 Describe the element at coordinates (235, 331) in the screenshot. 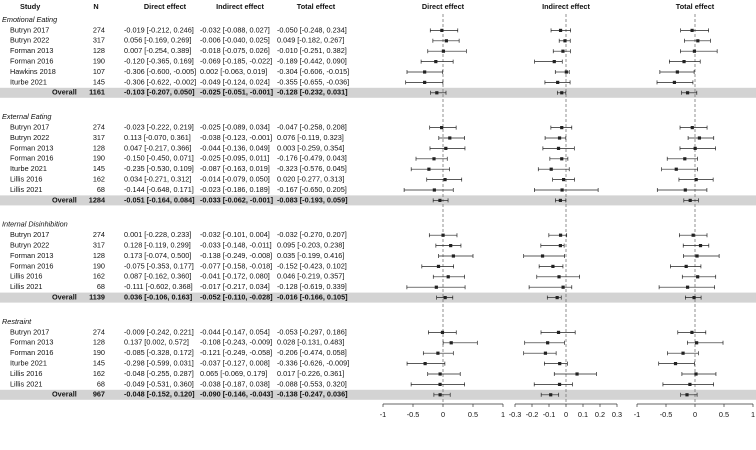

I see `effect-label: -0.044 [-0.147, 0.054]` at that location.